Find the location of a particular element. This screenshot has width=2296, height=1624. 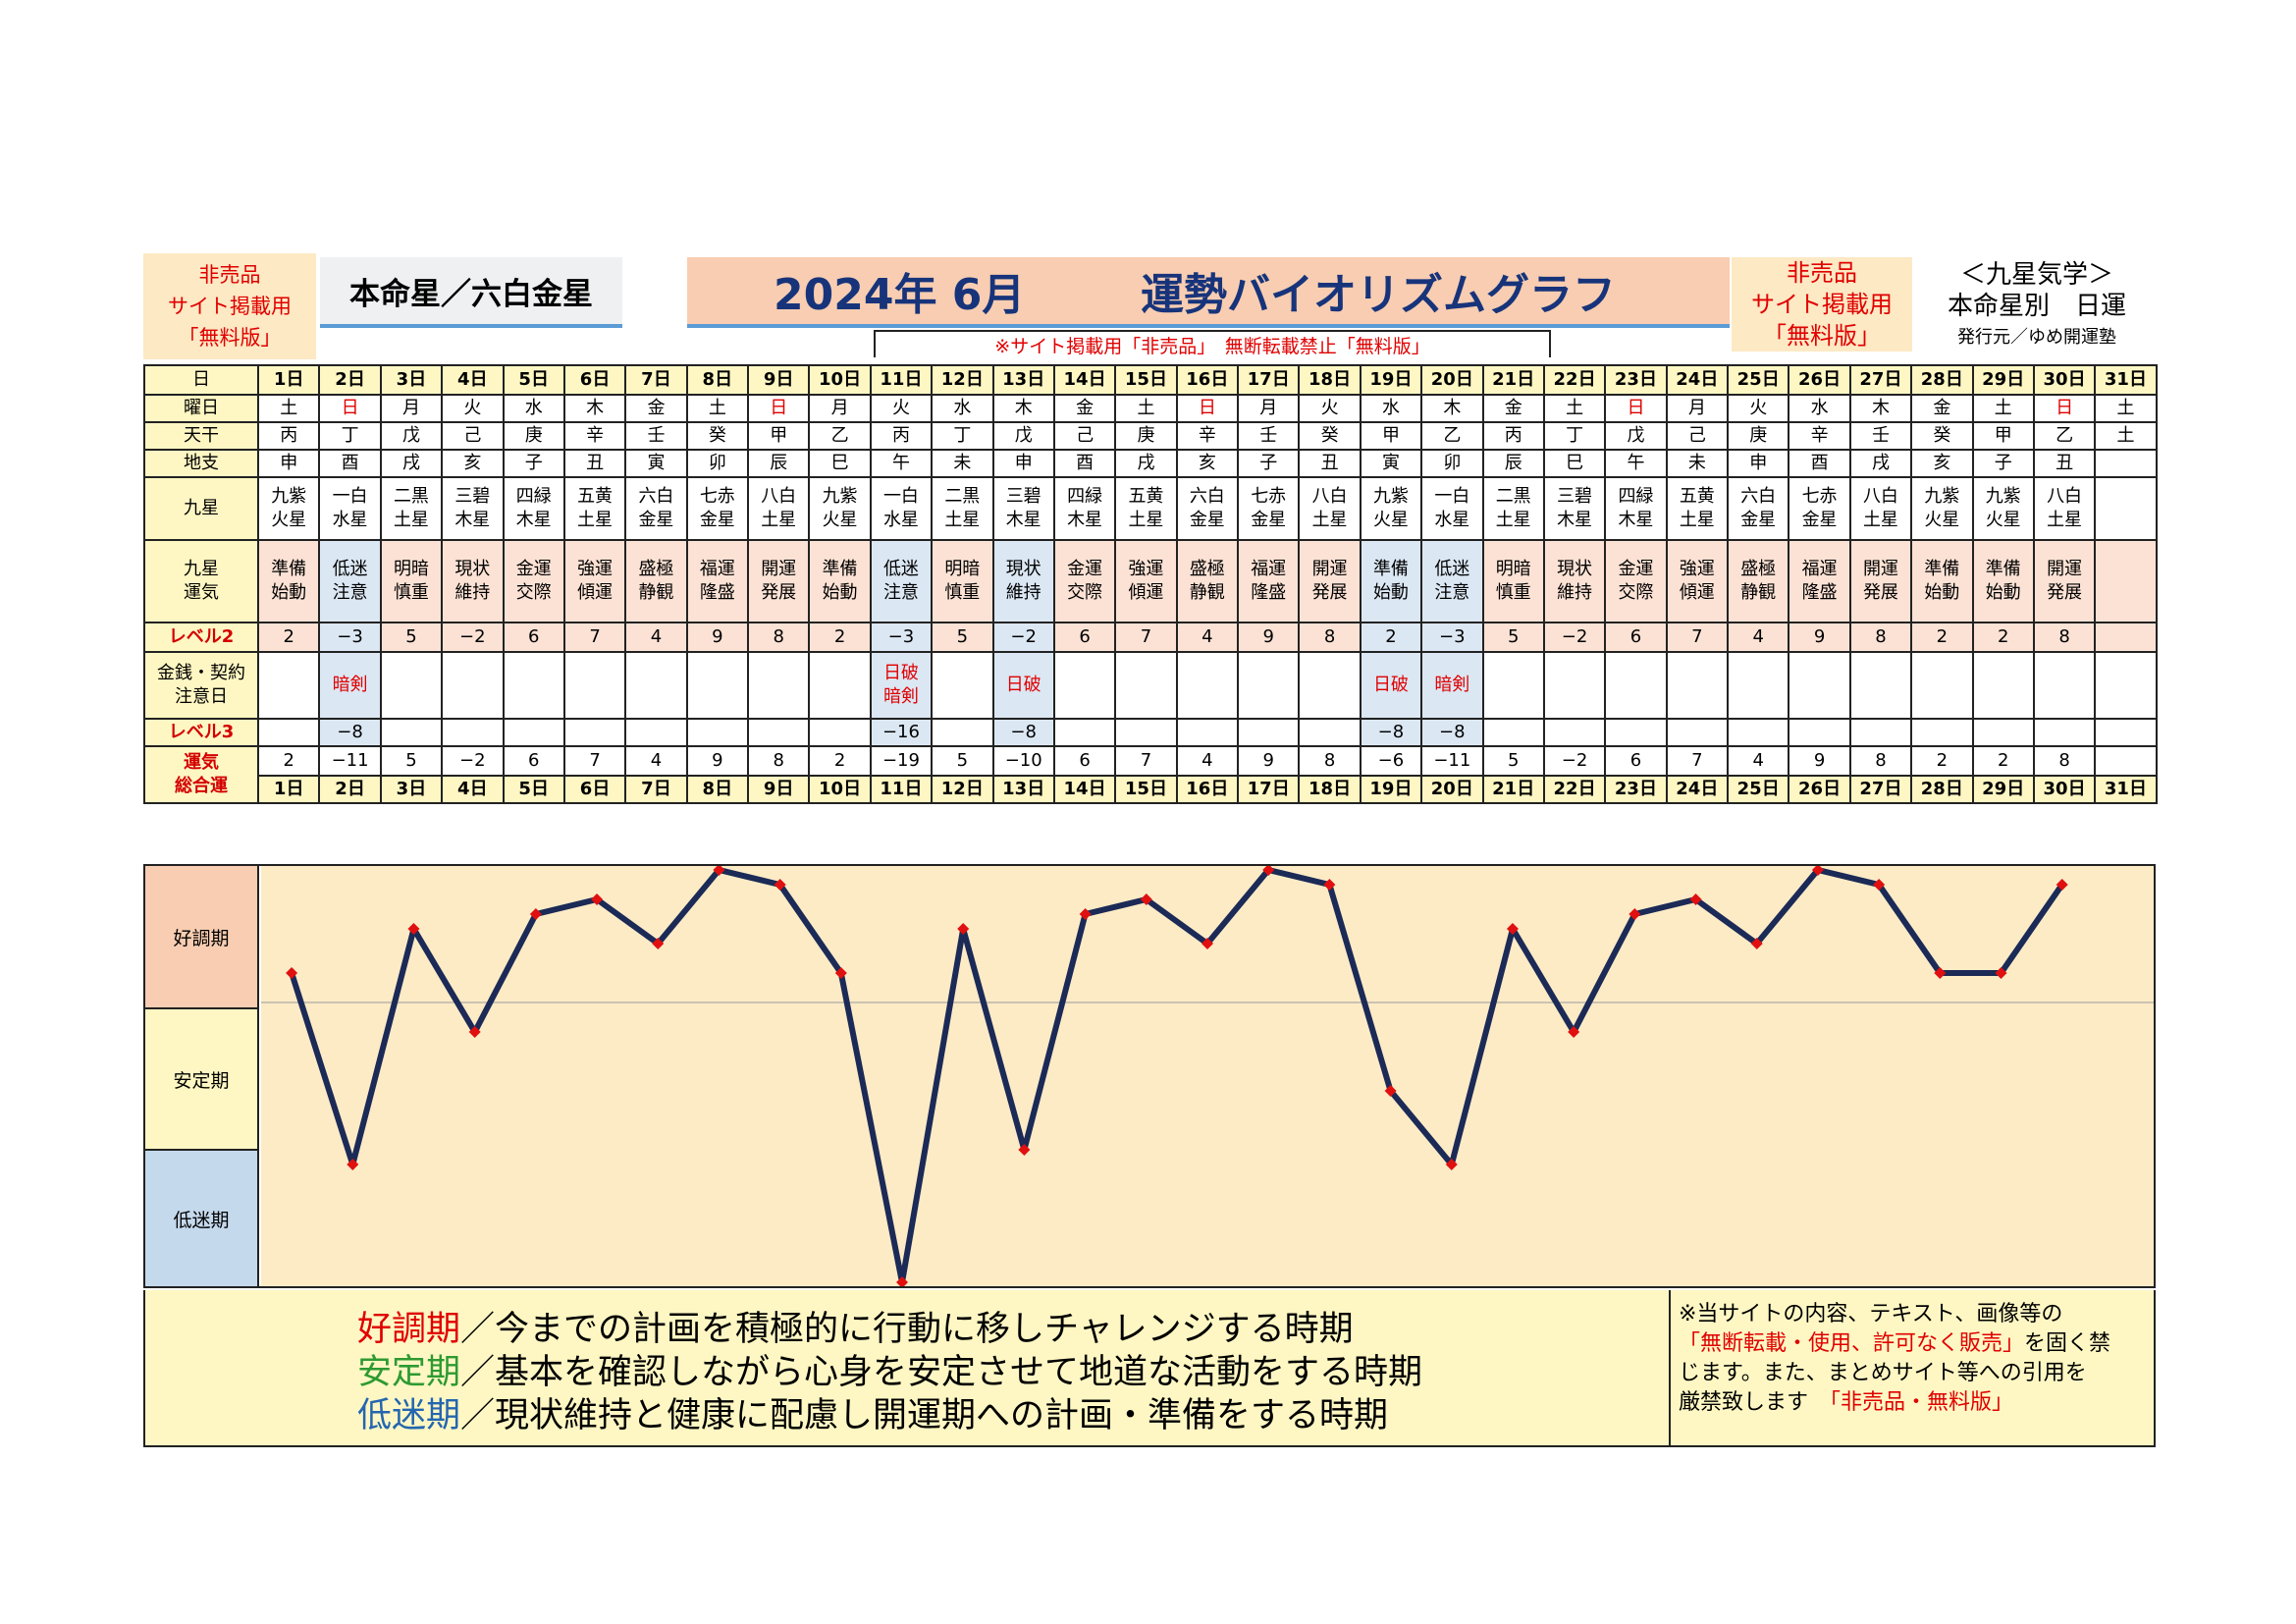

row-label-level2: レベル2 is located at coordinates (201, 637).